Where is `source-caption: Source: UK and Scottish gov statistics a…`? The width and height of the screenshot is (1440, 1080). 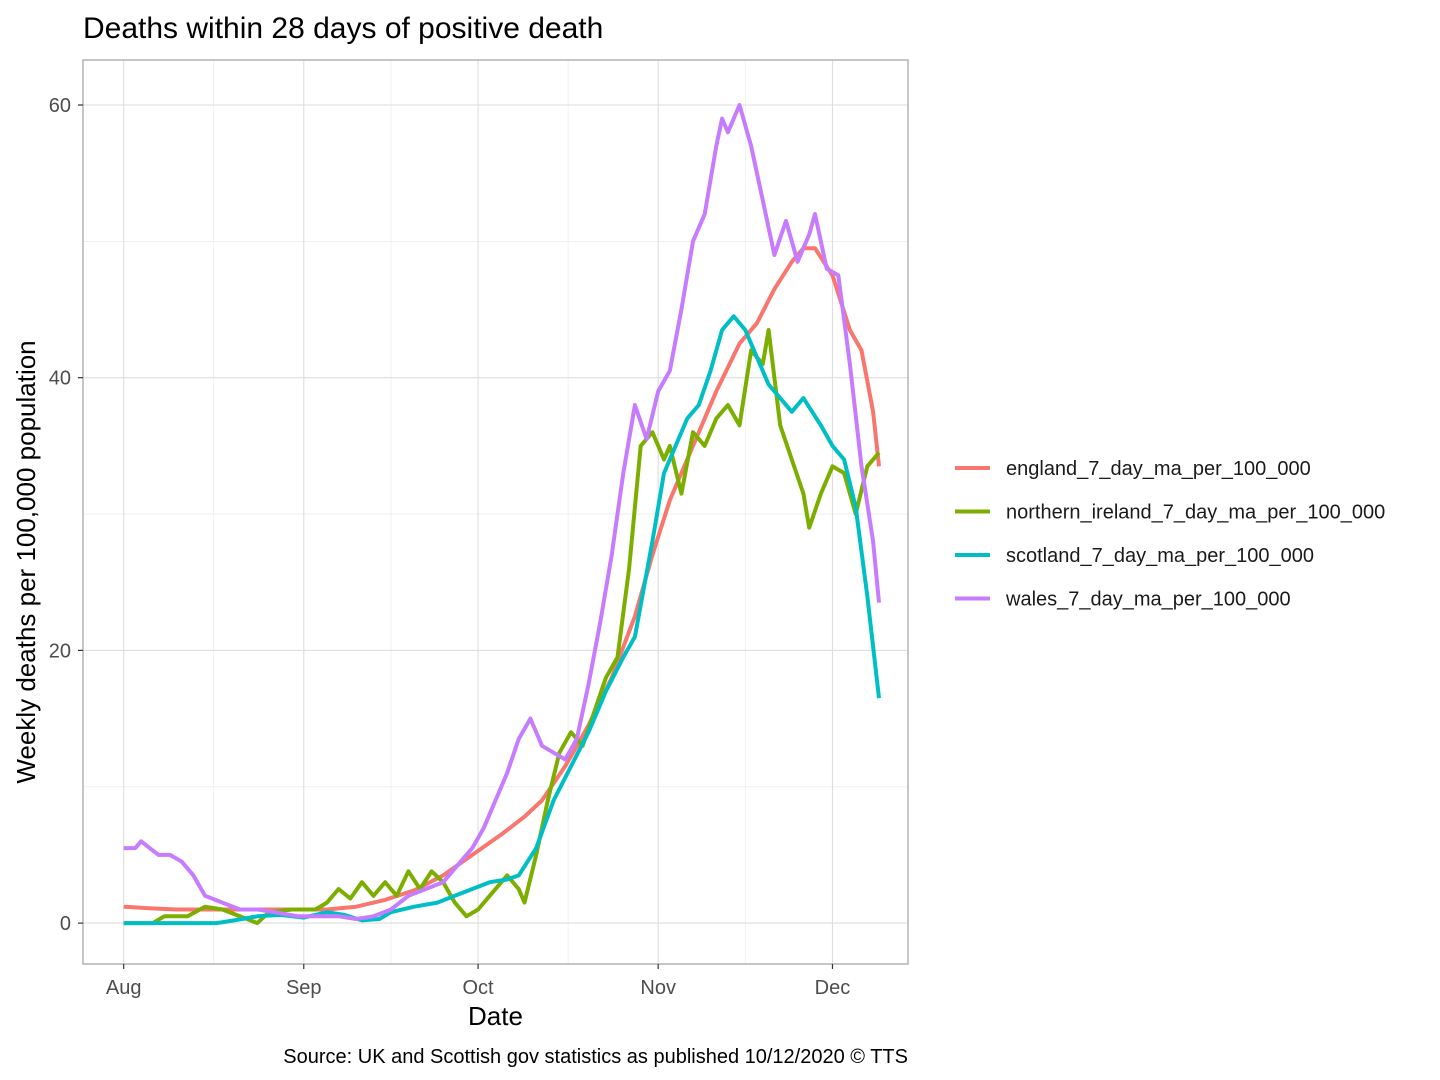
source-caption: Source: UK and Scottish gov statistics a… is located at coordinates (595, 1057).